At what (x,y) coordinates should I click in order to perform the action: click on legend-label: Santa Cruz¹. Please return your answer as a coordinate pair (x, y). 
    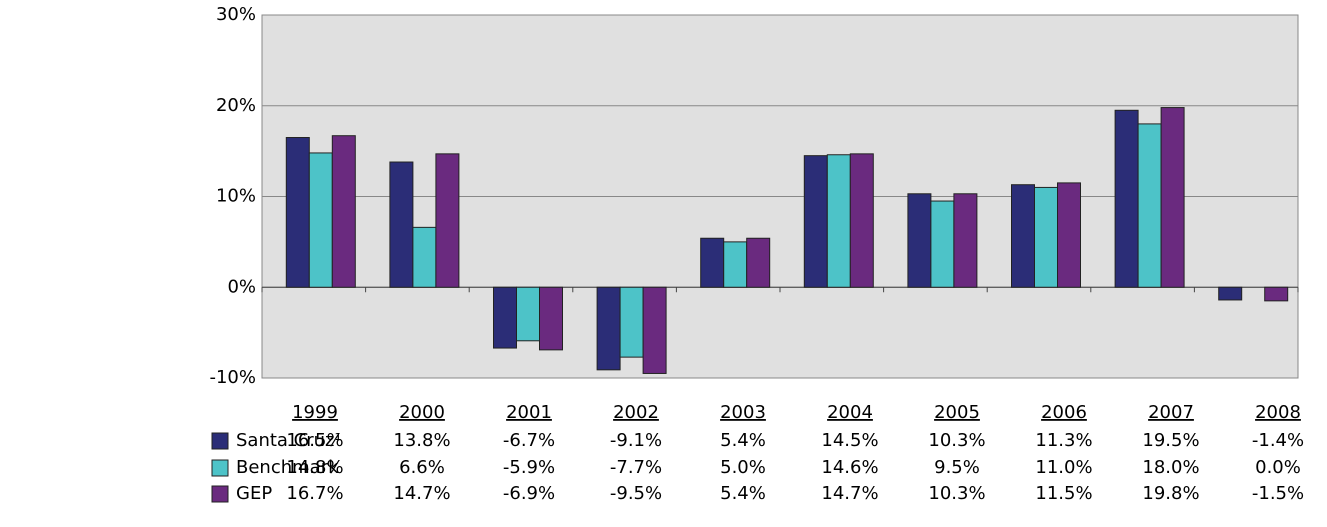
    Looking at the image, I should click on (289, 440).